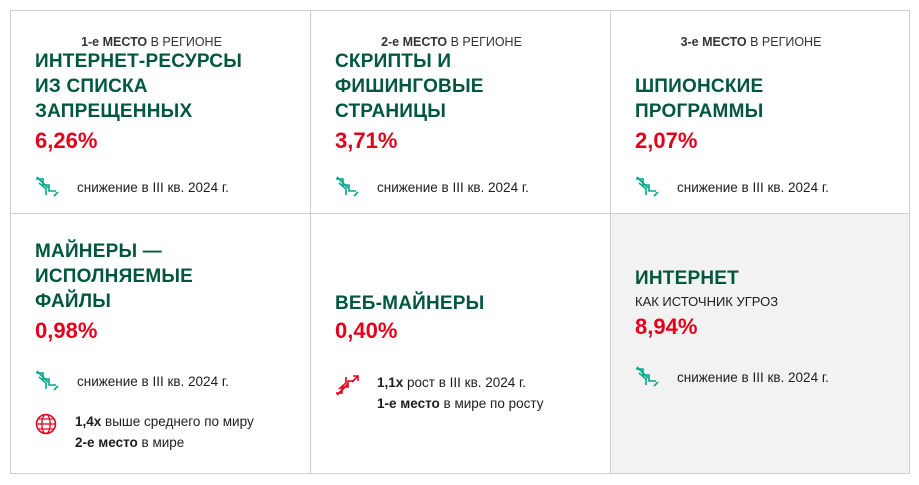 The width and height of the screenshot is (919, 485). Describe the element at coordinates (410, 303) in the screenshot. I see `card-title: ВЕБ-МАЙНЕРЫ` at that location.